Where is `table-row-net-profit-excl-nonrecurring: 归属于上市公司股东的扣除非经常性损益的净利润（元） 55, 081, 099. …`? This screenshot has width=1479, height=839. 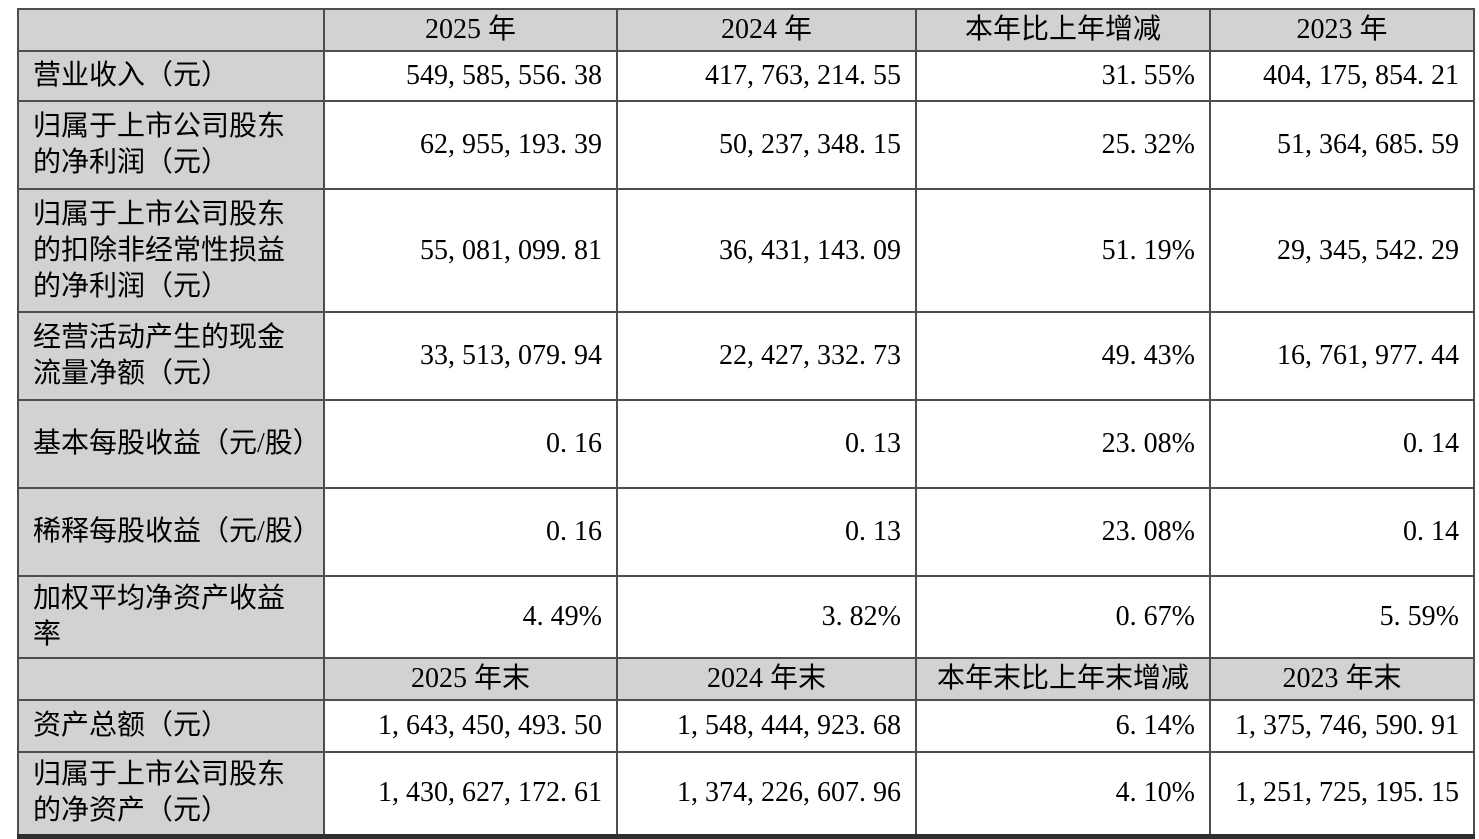 table-row-net-profit-excl-nonrecurring: 归属于上市公司股东的扣除非经常性损益的净利润（元） 55, 081, 099. … is located at coordinates (746, 250).